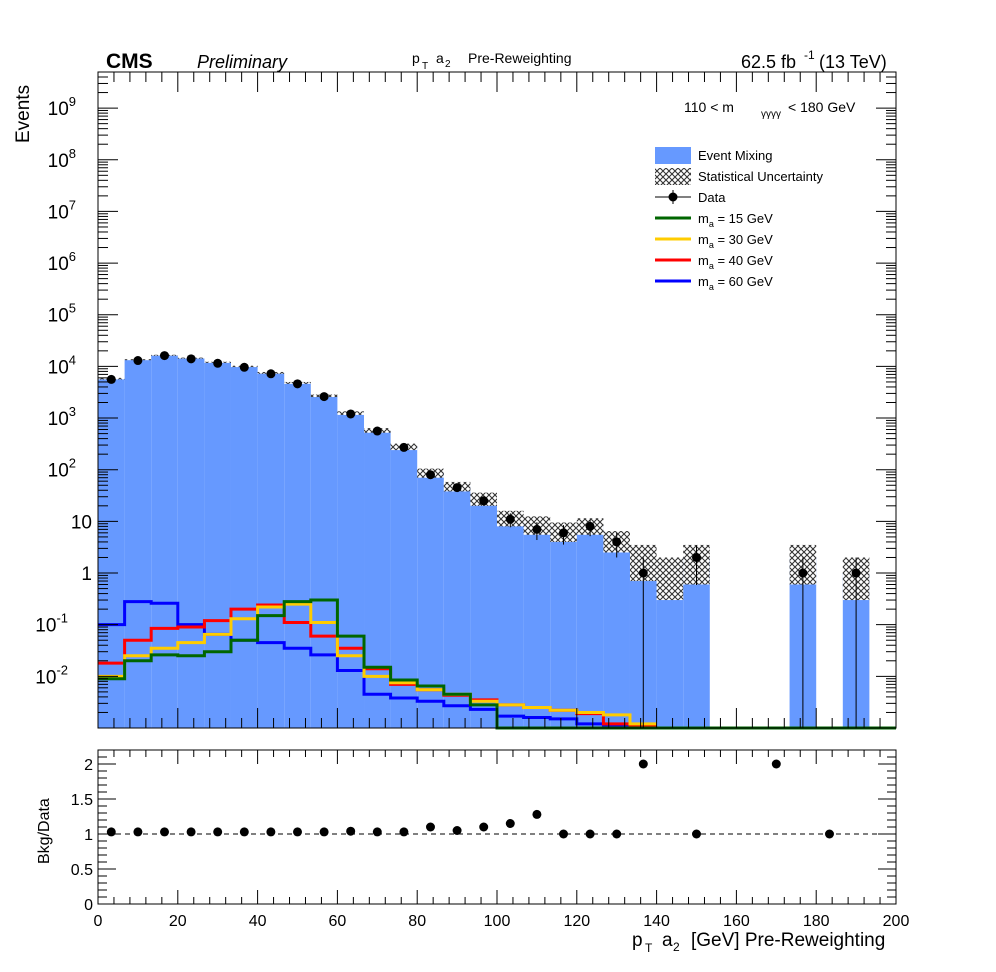  I want to click on ratio-x-axis-title: p T a 2 [GeV] Pre-Reweighting, so click(758, 942).